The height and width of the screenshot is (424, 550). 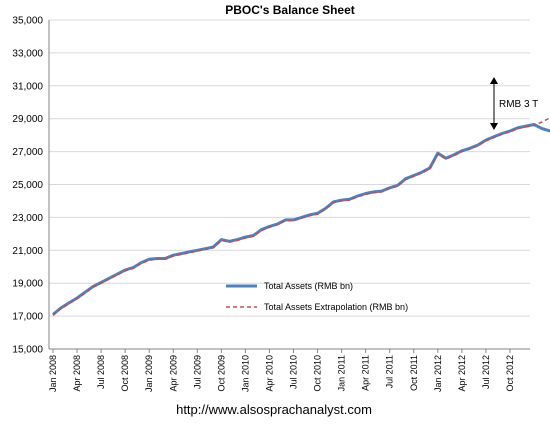 What do you see at coordinates (336, 307) in the screenshot?
I see `legend-label-extrapolation: Total Assets Extrapolation (RMB bn)` at bounding box center [336, 307].